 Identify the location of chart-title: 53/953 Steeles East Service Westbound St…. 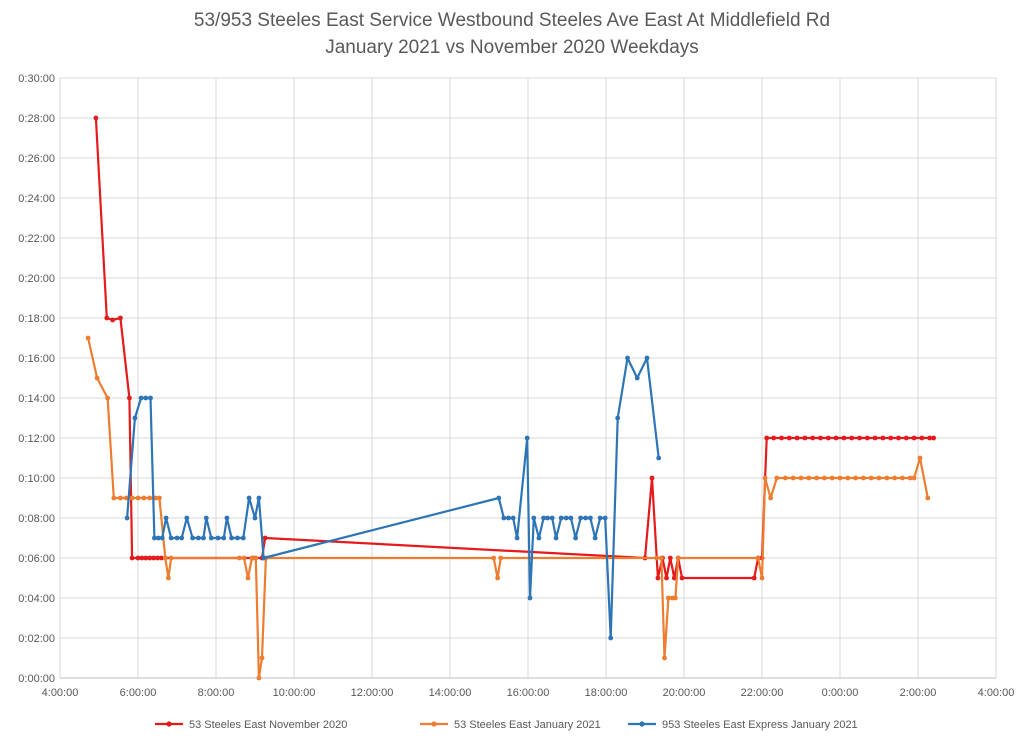
(512, 20).